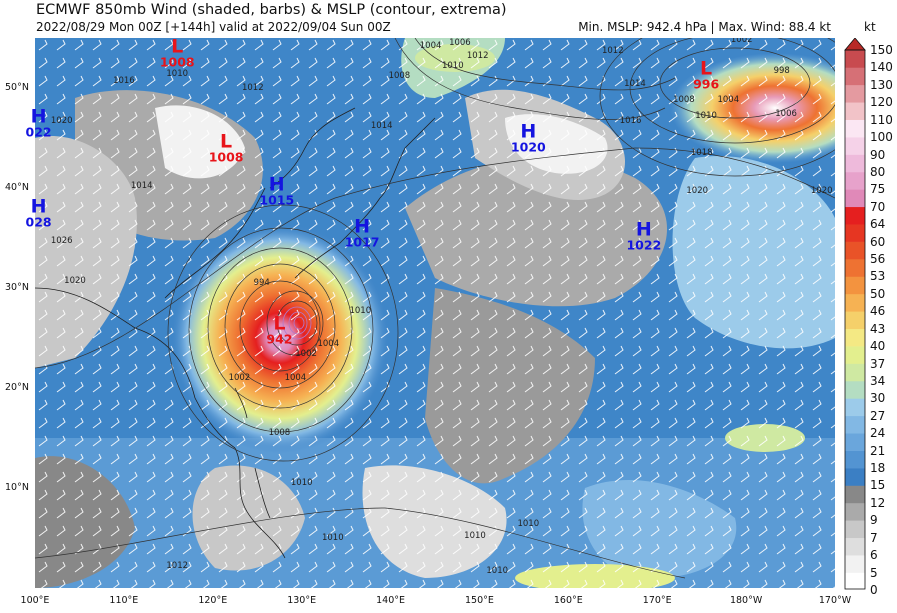 The width and height of the screenshot is (897, 613). What do you see at coordinates (855, 44) in the screenshot?
I see `colorbar-extend-arrow` at bounding box center [855, 44].